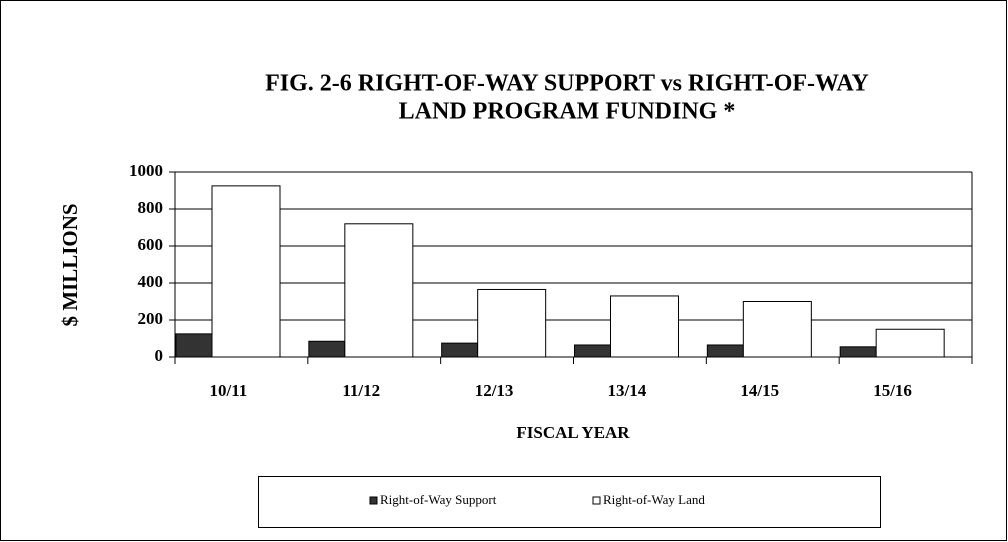 This screenshot has height=542, width=1008. Describe the element at coordinates (70, 264) in the screenshot. I see `y-axis-label: $ MILLIONS` at that location.